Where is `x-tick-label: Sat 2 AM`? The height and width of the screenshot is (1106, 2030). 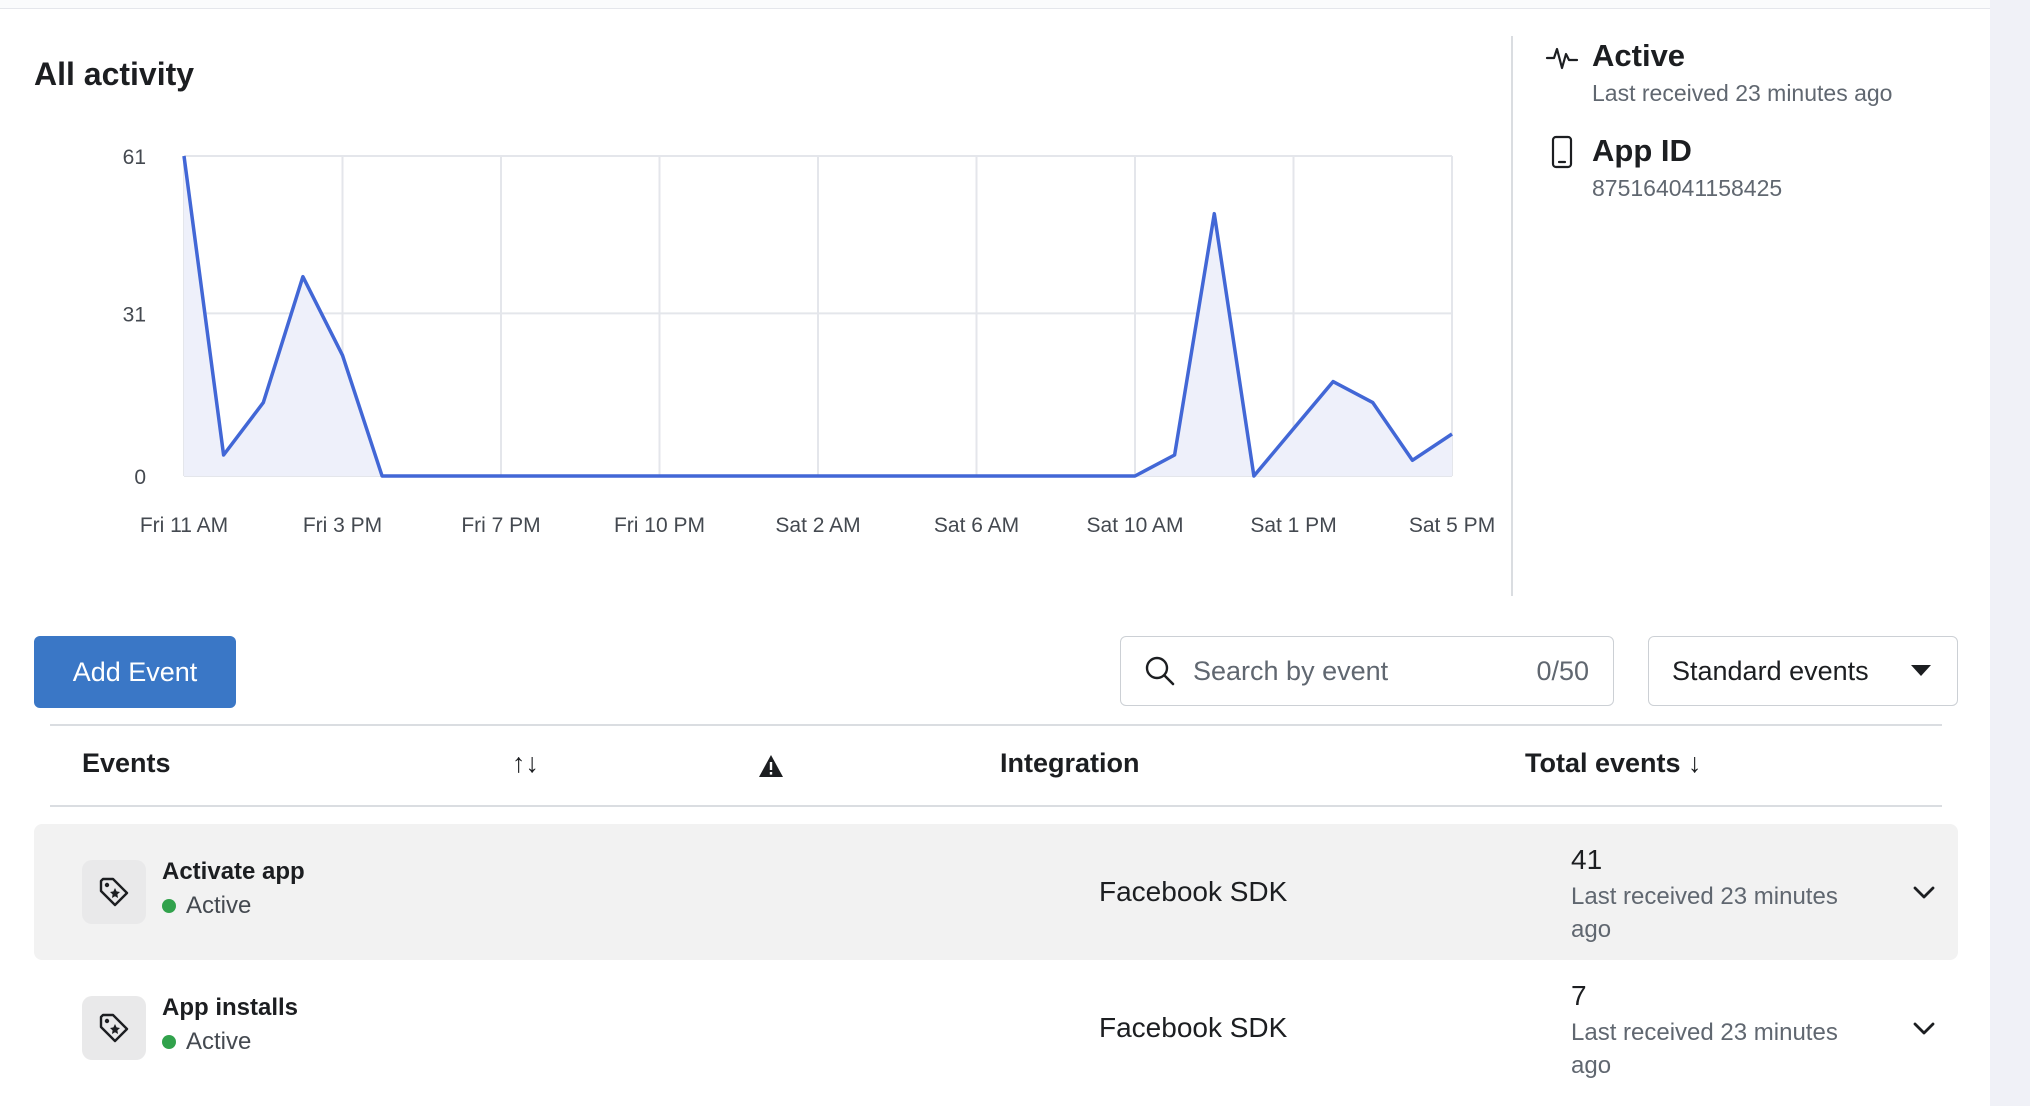
x-tick-label: Sat 2 AM is located at coordinates (817, 525).